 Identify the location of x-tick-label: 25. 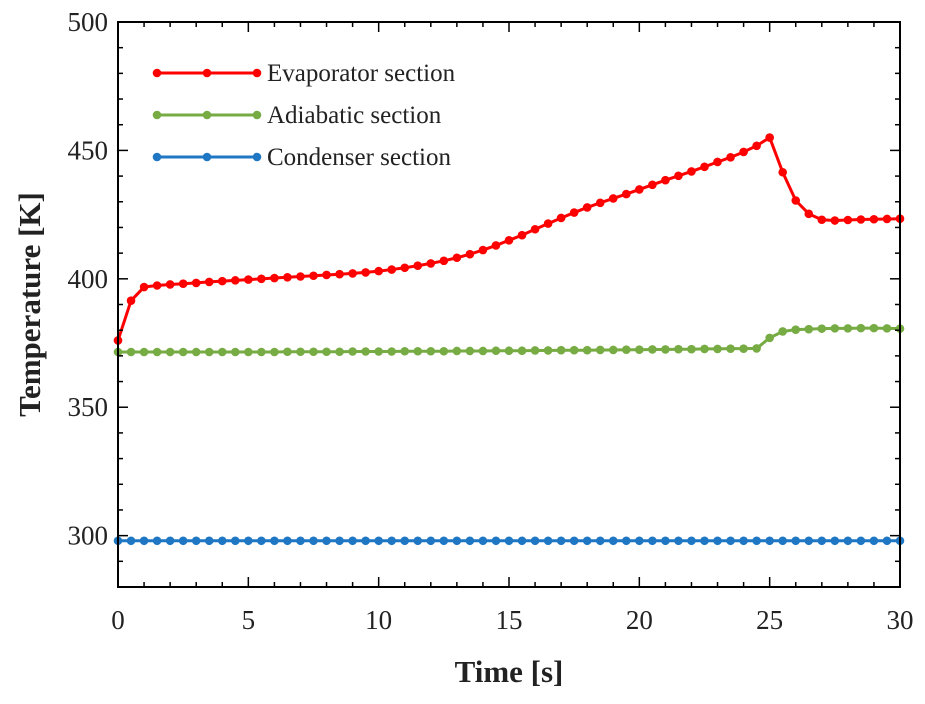
(769, 620).